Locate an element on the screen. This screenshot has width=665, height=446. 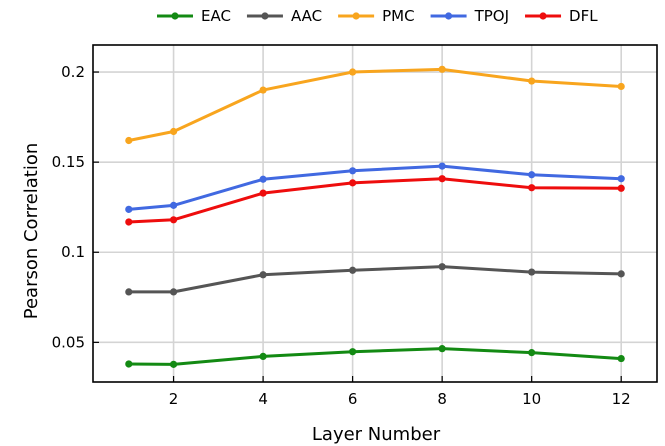
series-line-dfl is located at coordinates (375, 200).